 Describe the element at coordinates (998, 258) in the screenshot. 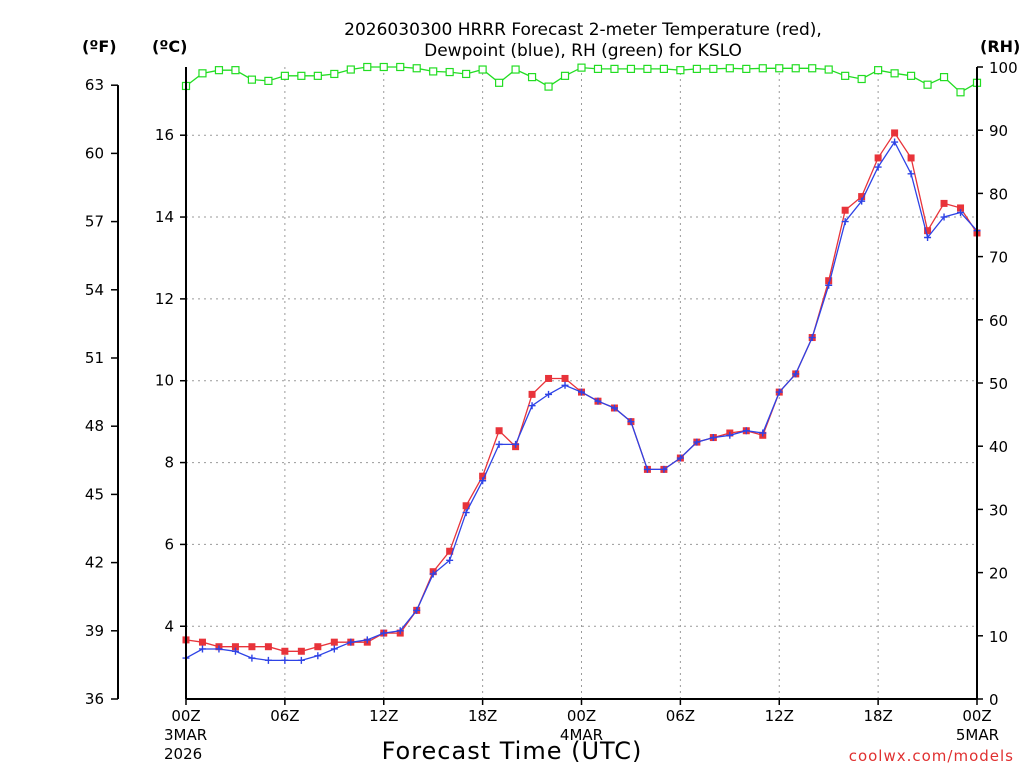

I see `rh-tick-label: 70` at that location.